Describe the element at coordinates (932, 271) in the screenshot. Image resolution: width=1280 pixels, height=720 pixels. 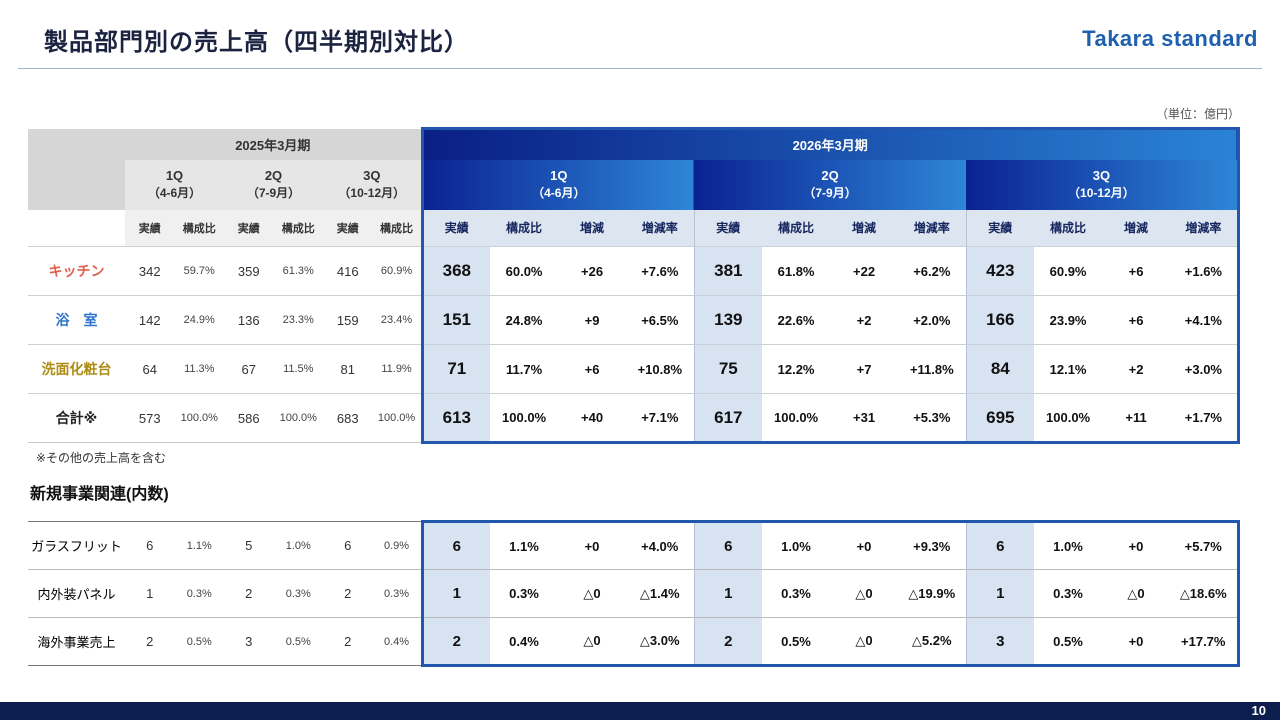
I see `cell-curr: +6.2%` at that location.